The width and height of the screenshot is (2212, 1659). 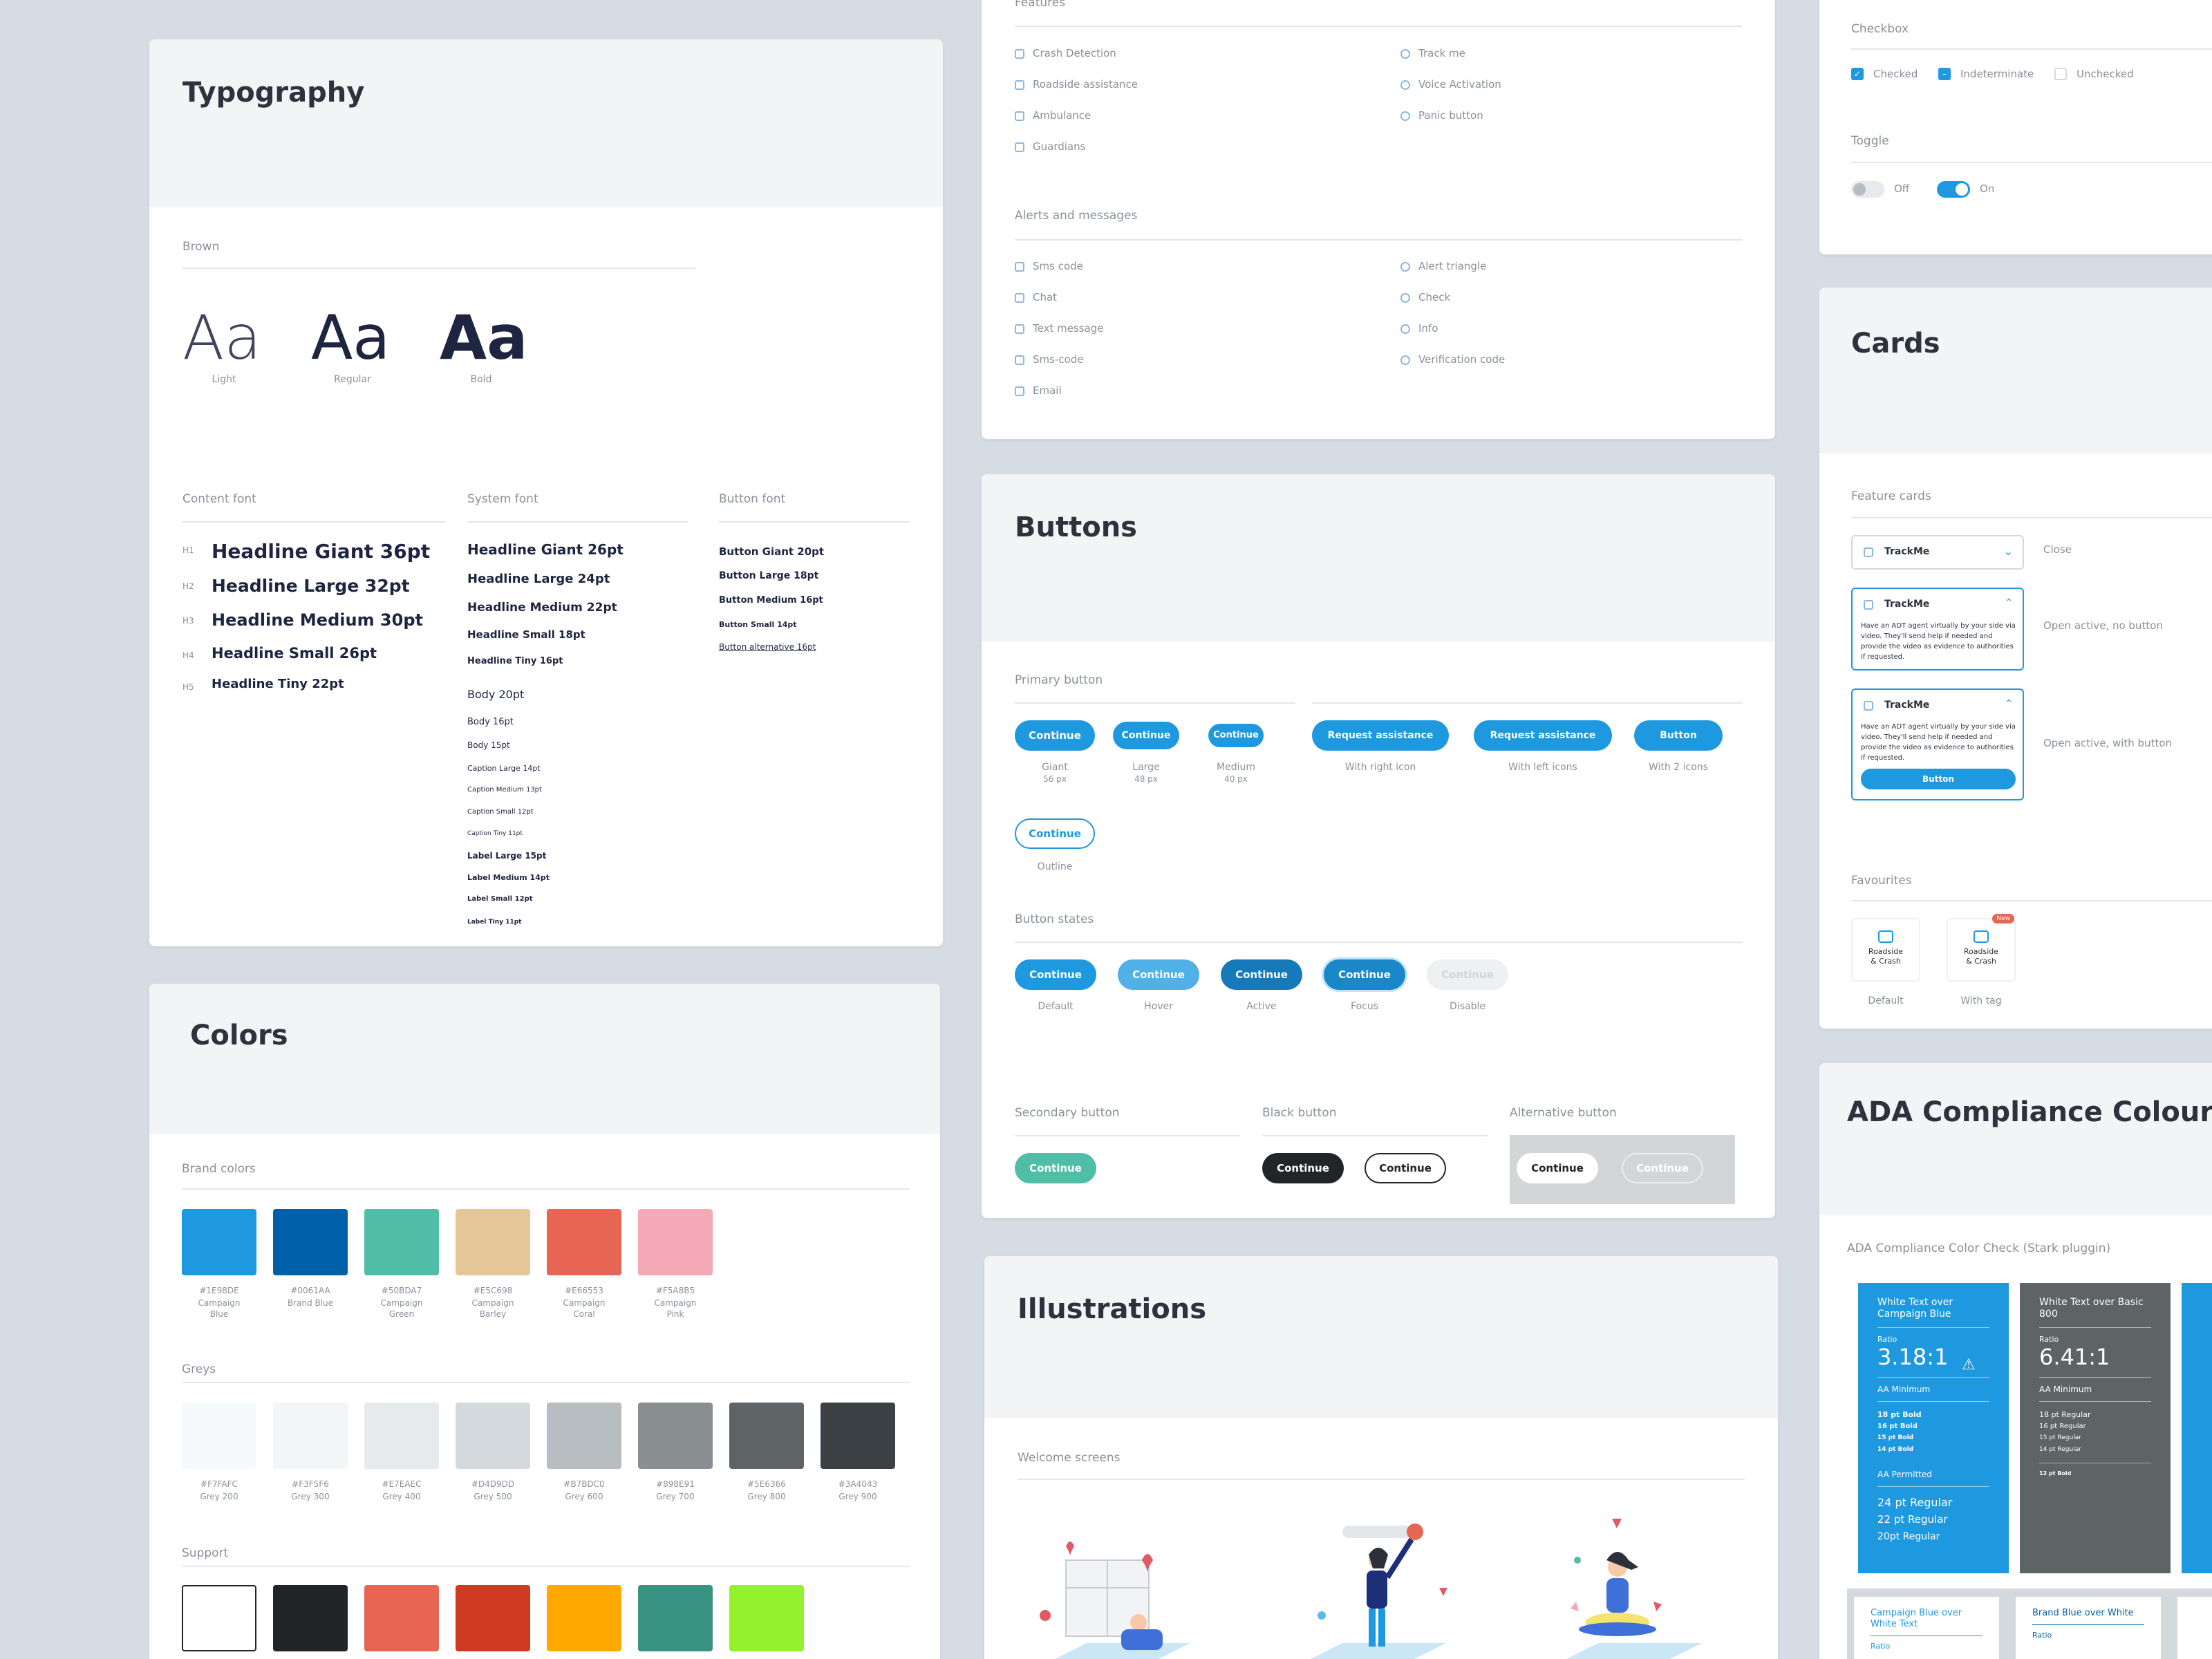 What do you see at coordinates (1913, 1357) in the screenshot?
I see `ada-ratio: 3.18:1` at bounding box center [1913, 1357].